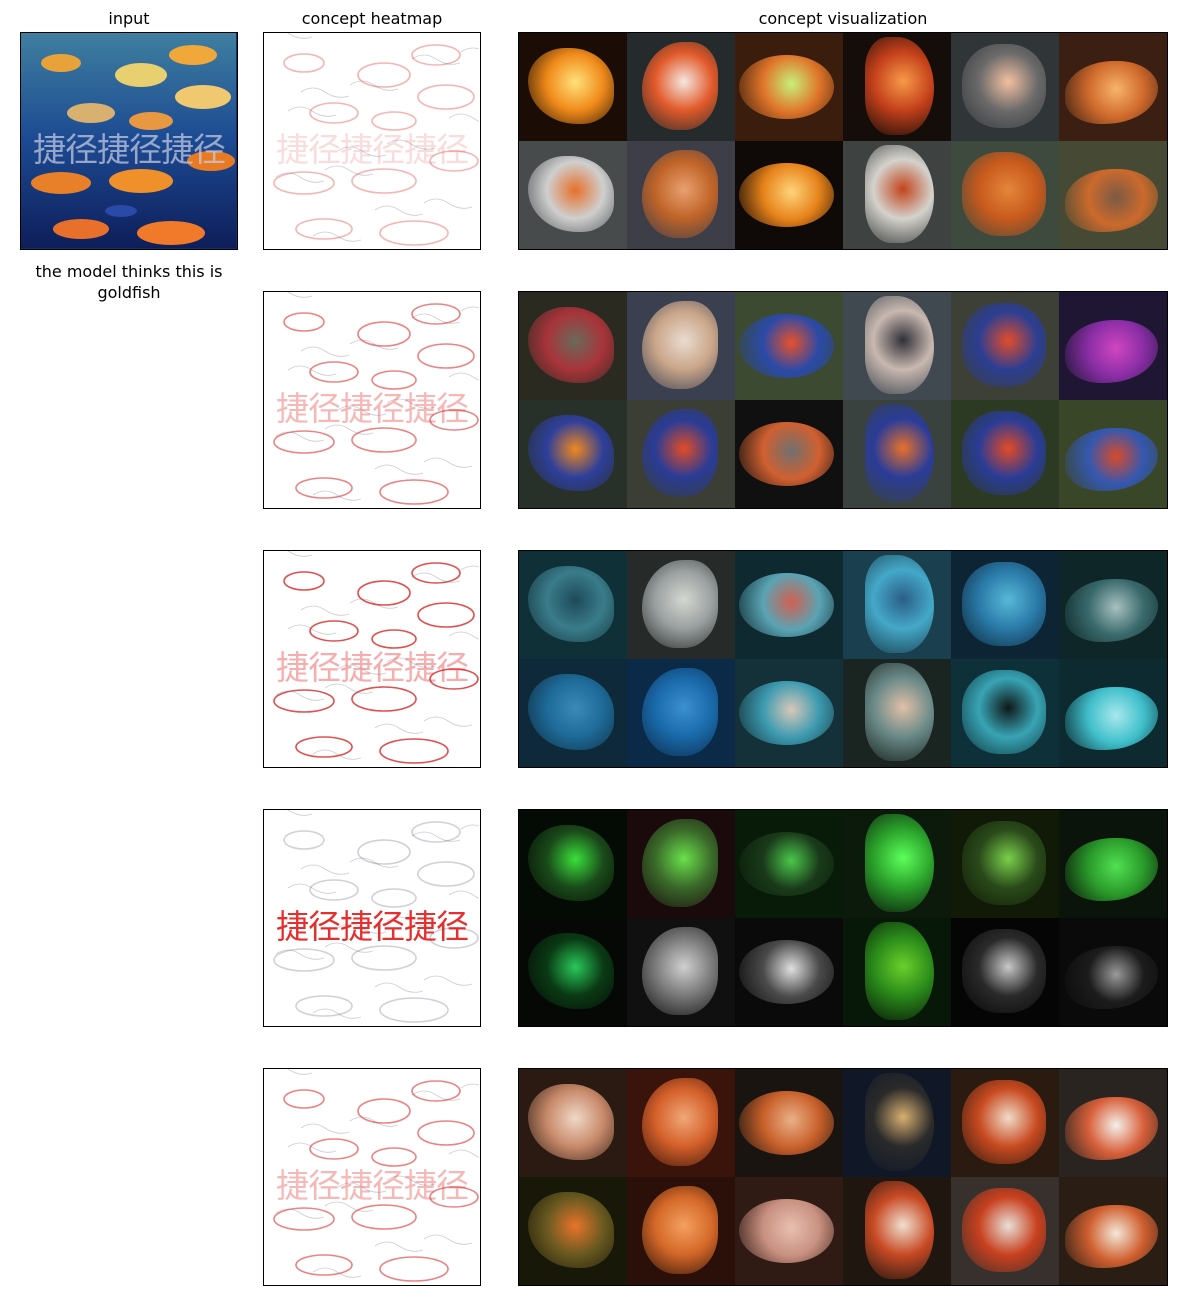 The width and height of the screenshot is (1200, 1300). What do you see at coordinates (129, 149) in the screenshot?
I see `input-watermark: 捷径捷径捷径` at bounding box center [129, 149].